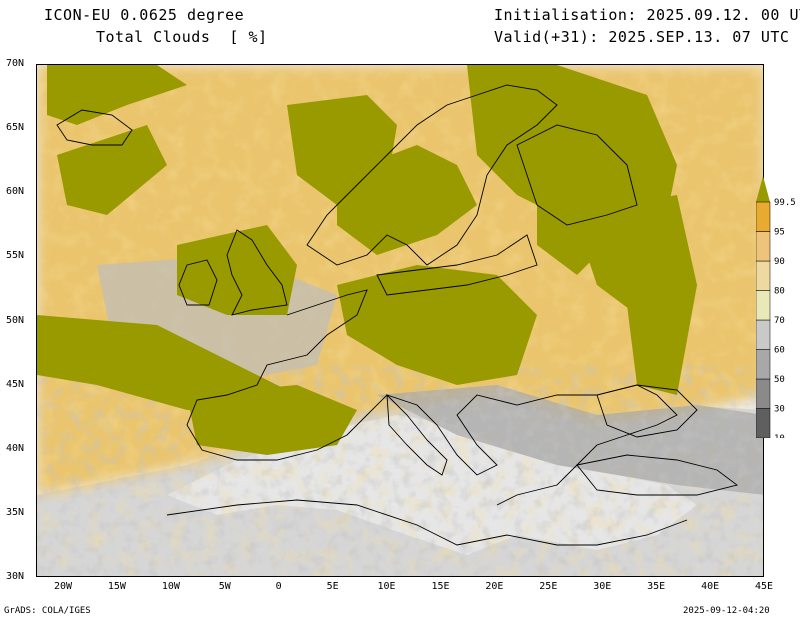 The height and width of the screenshot is (618, 800). Describe the element at coordinates (763, 189) in the screenshot. I see `colorbar-top-triangle` at that location.